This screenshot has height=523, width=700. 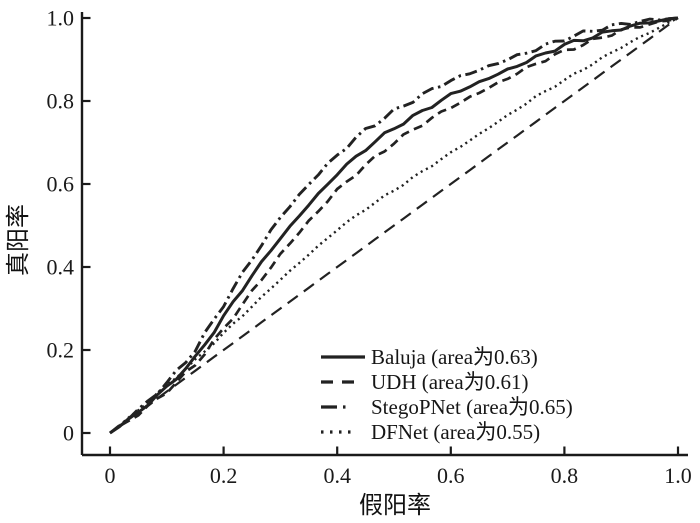 I want to click on x-tick-label: 0.8, so click(x=565, y=475).